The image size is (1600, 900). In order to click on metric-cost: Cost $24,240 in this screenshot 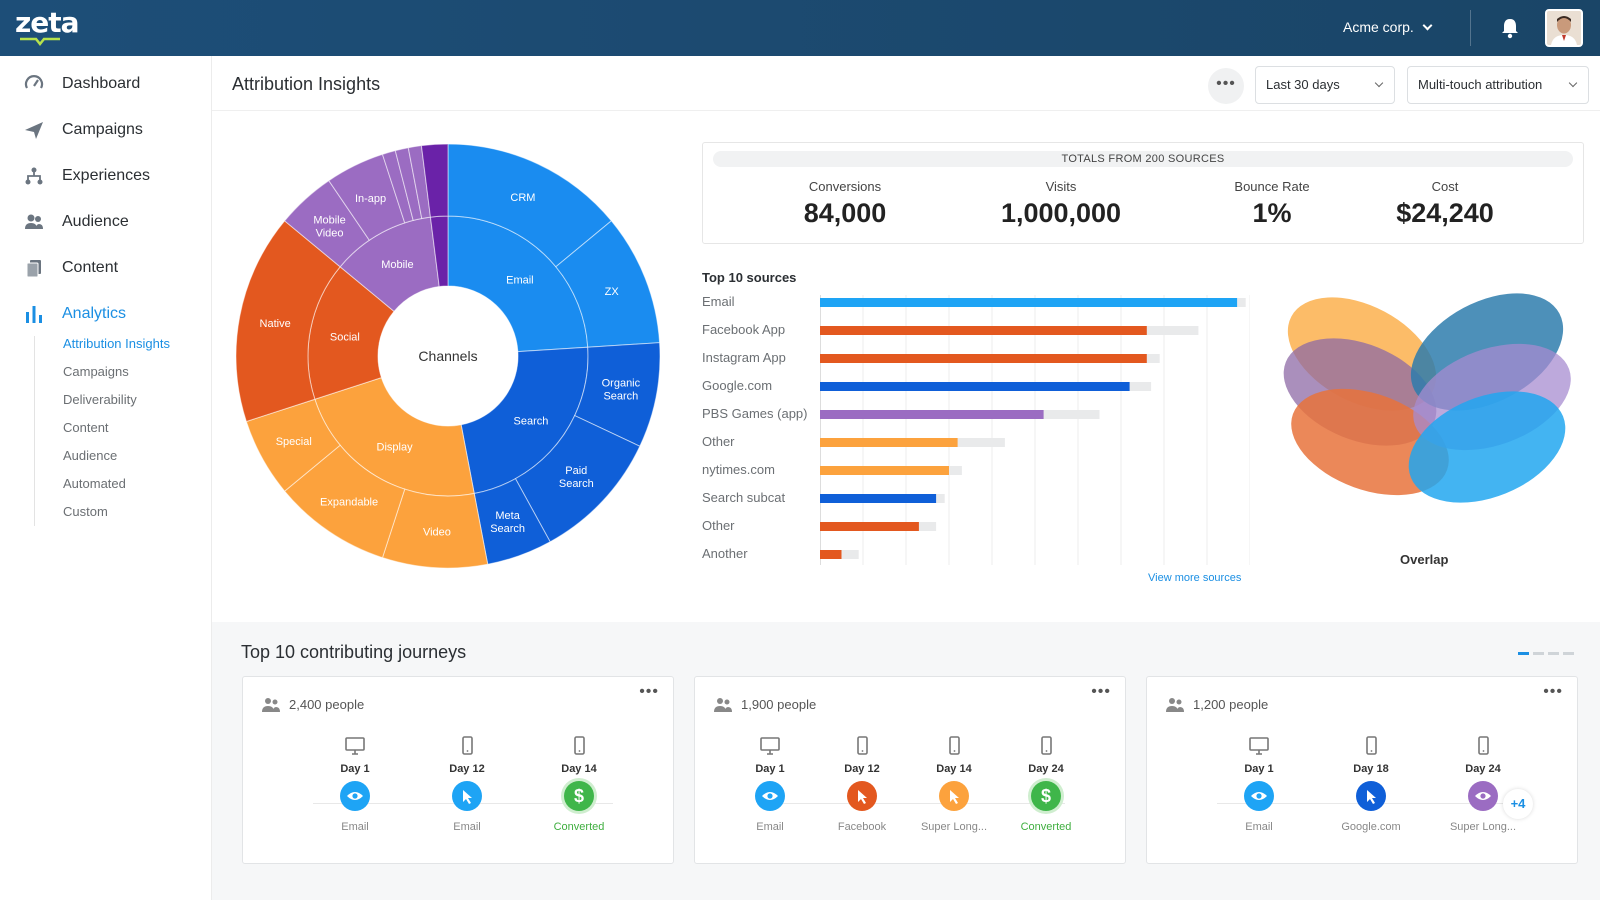, I will do `click(1445, 204)`.